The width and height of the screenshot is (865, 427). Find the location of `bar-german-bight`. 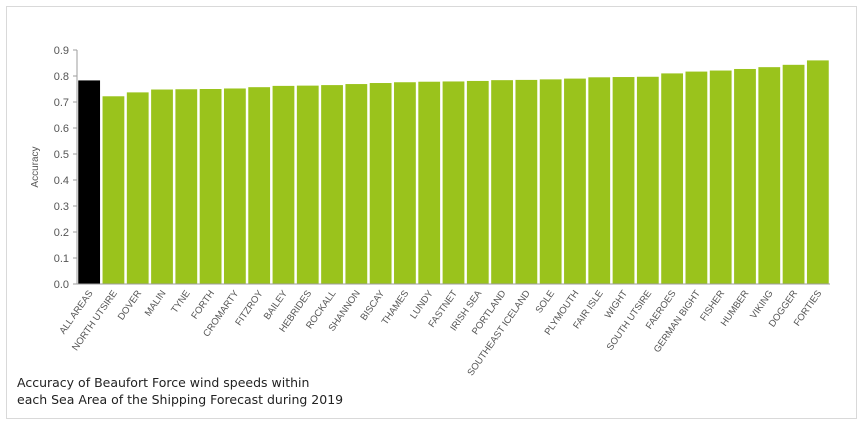

bar-german-bight is located at coordinates (696, 177).